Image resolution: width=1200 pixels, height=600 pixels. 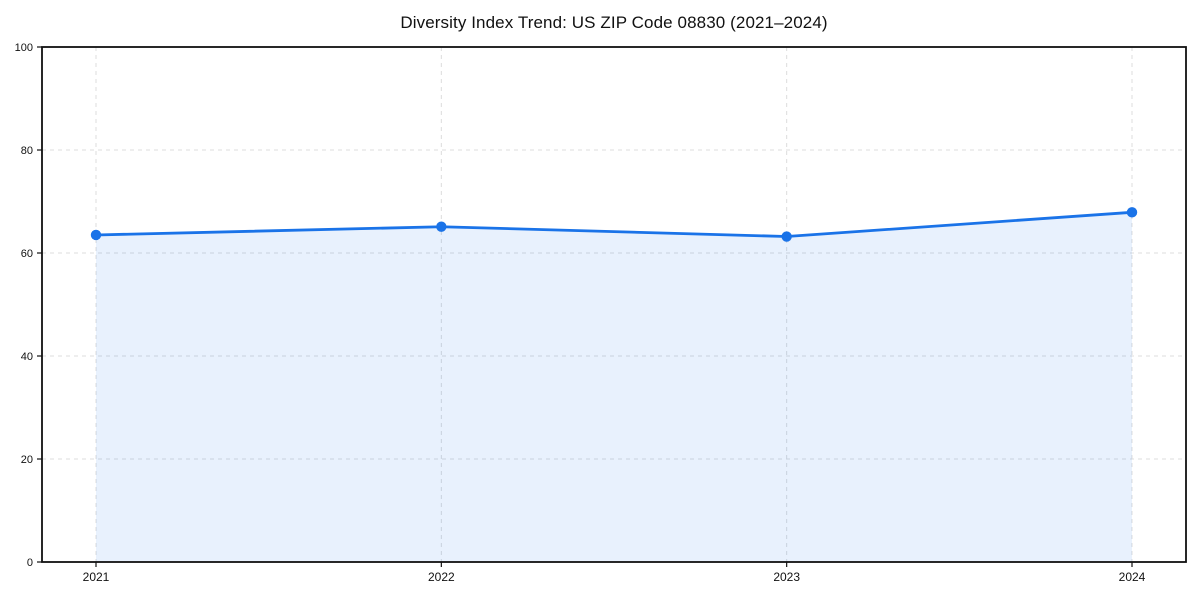 I want to click on y-tick-label: 40, so click(x=27, y=357).